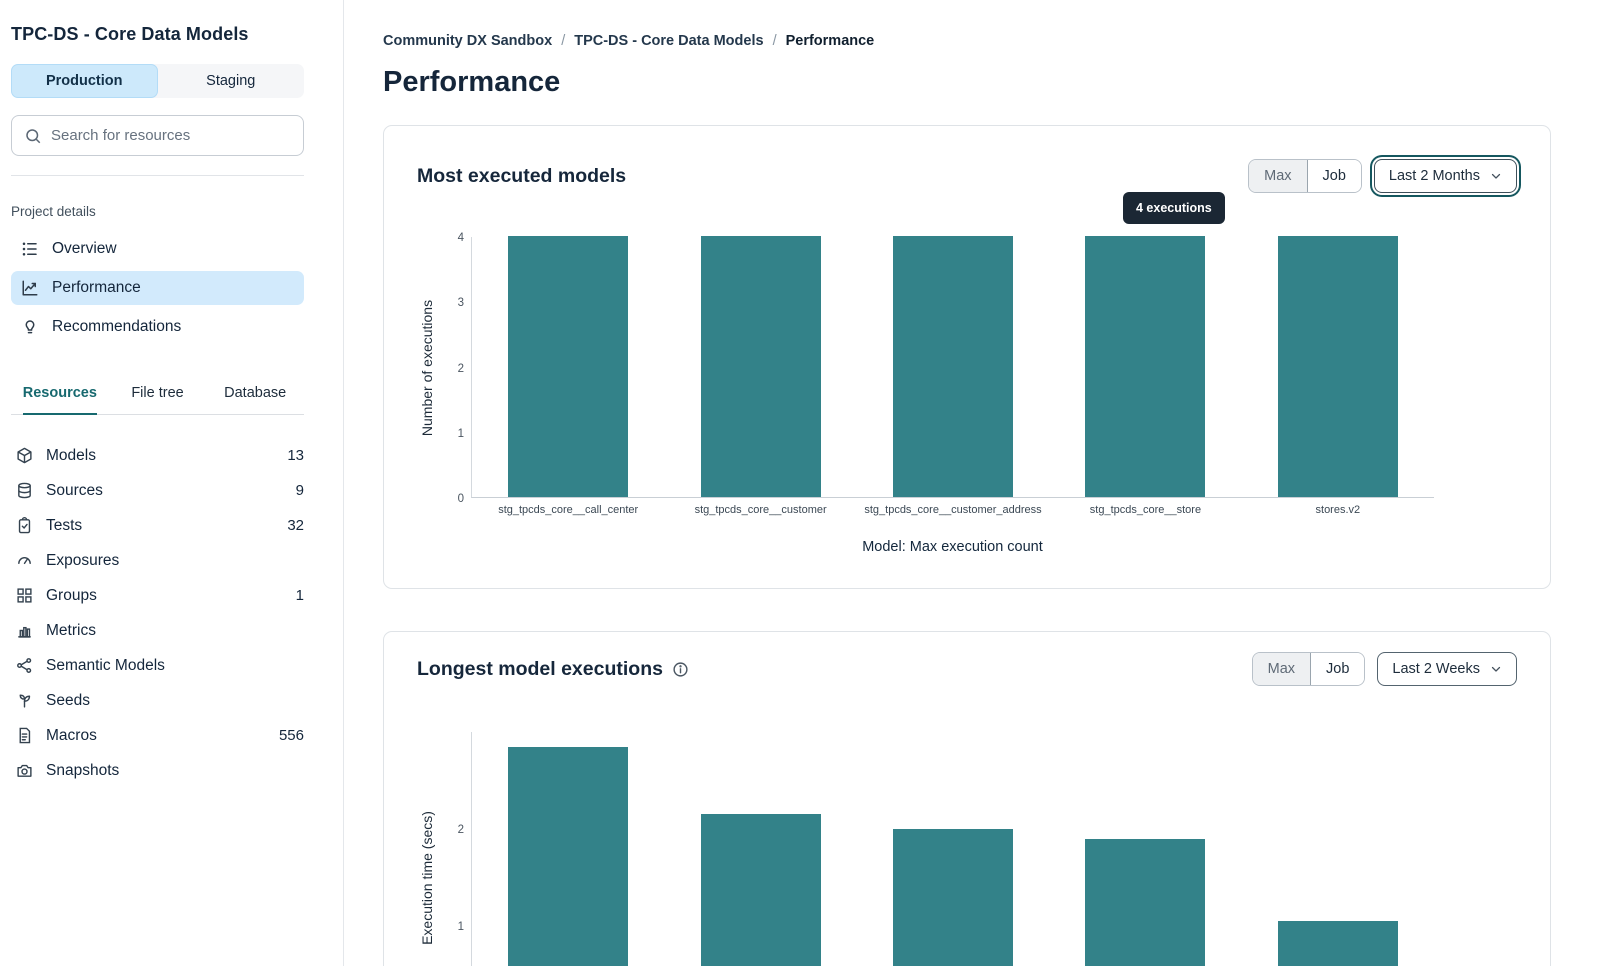  I want to click on search-input, so click(171, 135).